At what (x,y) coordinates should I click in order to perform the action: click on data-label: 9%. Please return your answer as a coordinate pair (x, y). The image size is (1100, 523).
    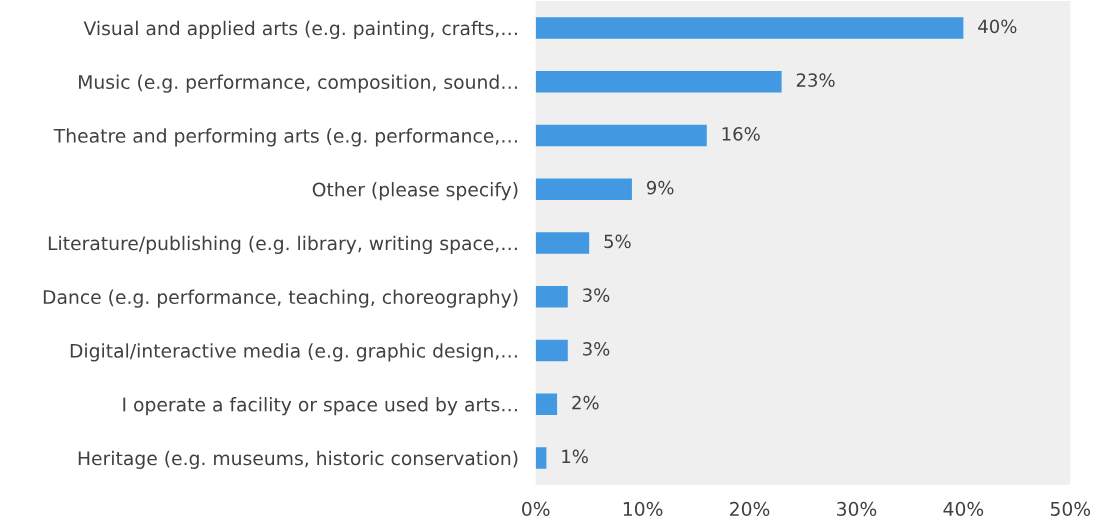
    Looking at the image, I should click on (660, 187).